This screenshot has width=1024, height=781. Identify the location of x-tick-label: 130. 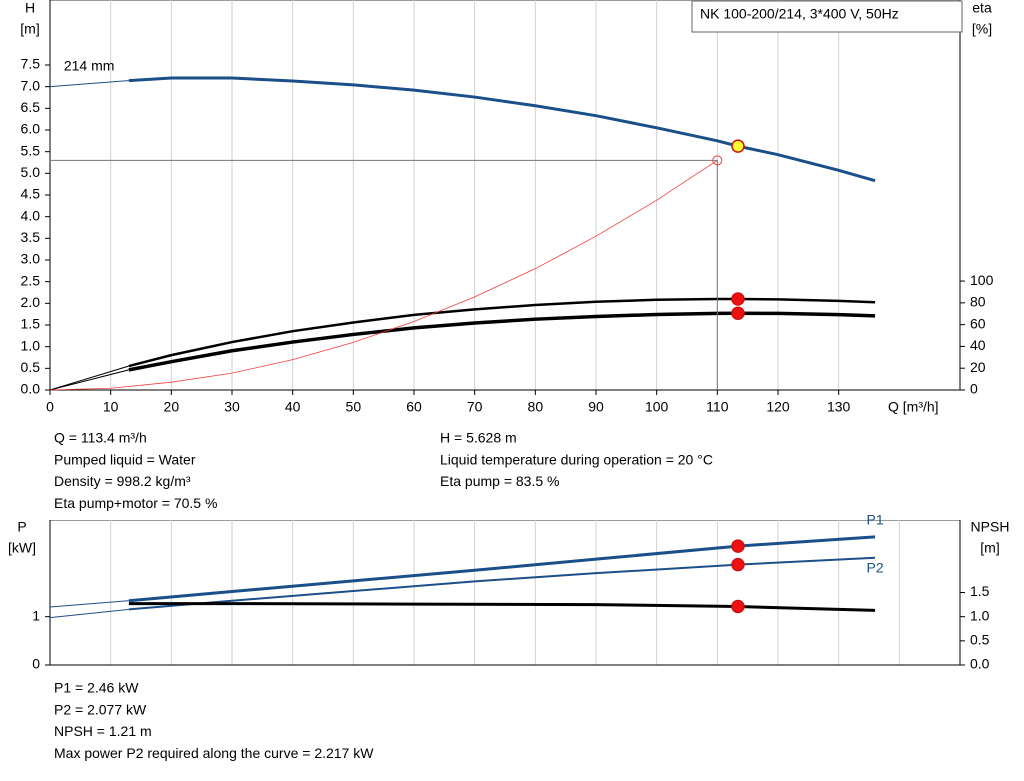
(839, 407).